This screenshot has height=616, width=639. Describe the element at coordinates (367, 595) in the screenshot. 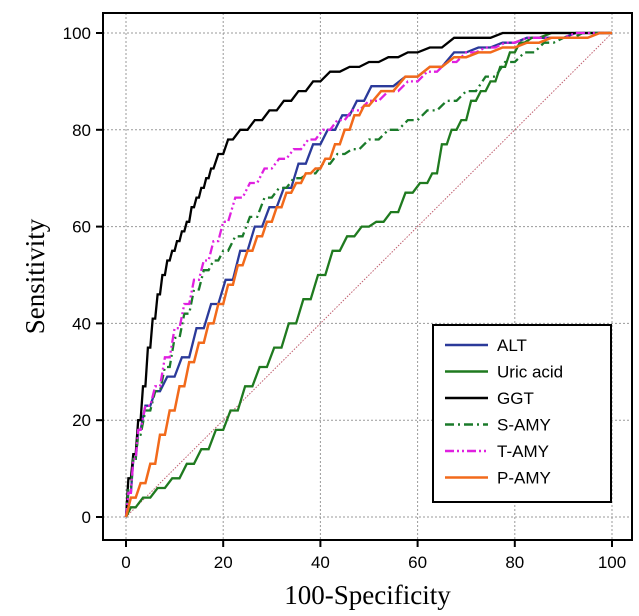

I see `x-axis-title: 100-Specificity` at that location.